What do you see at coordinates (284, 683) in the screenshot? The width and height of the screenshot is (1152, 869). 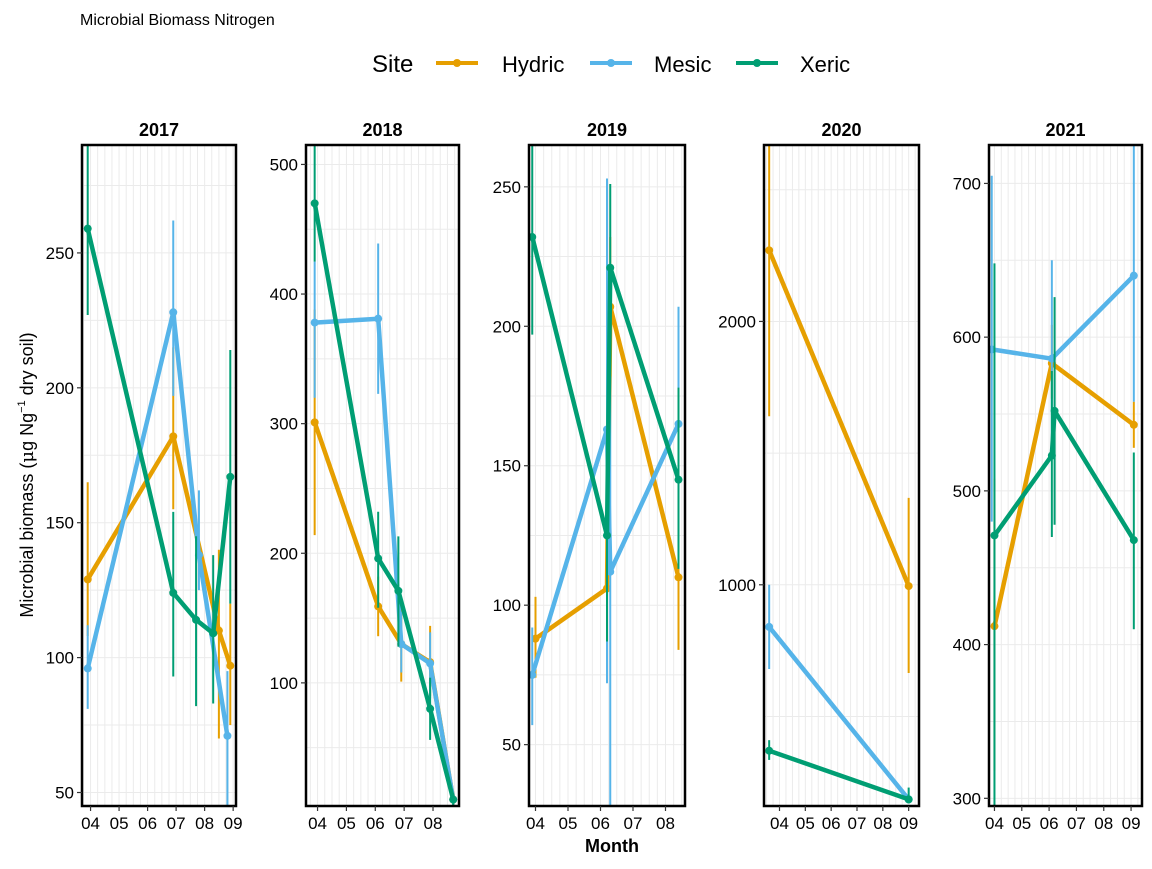 I see `y-tick-label: 100` at bounding box center [284, 683].